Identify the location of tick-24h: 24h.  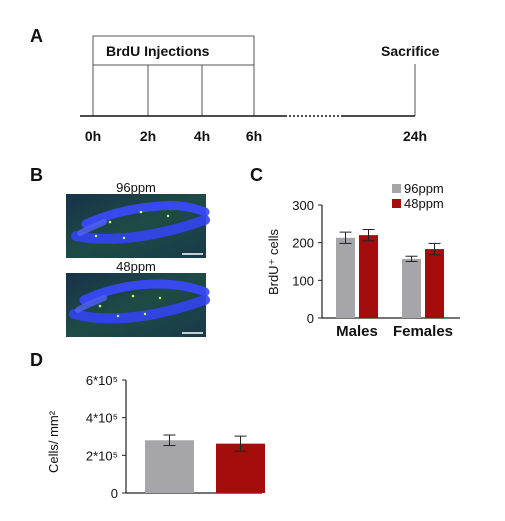
(415, 136).